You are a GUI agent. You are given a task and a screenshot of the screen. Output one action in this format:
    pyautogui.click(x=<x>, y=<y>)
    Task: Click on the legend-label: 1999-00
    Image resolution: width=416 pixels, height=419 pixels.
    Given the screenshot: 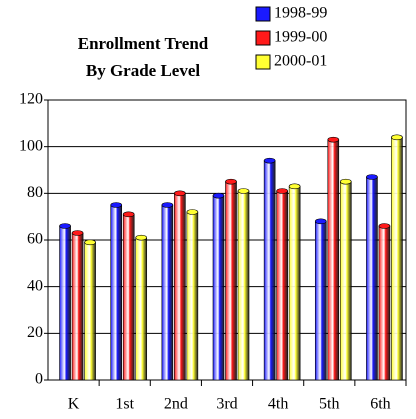 What is the action you would take?
    pyautogui.click(x=300, y=37)
    